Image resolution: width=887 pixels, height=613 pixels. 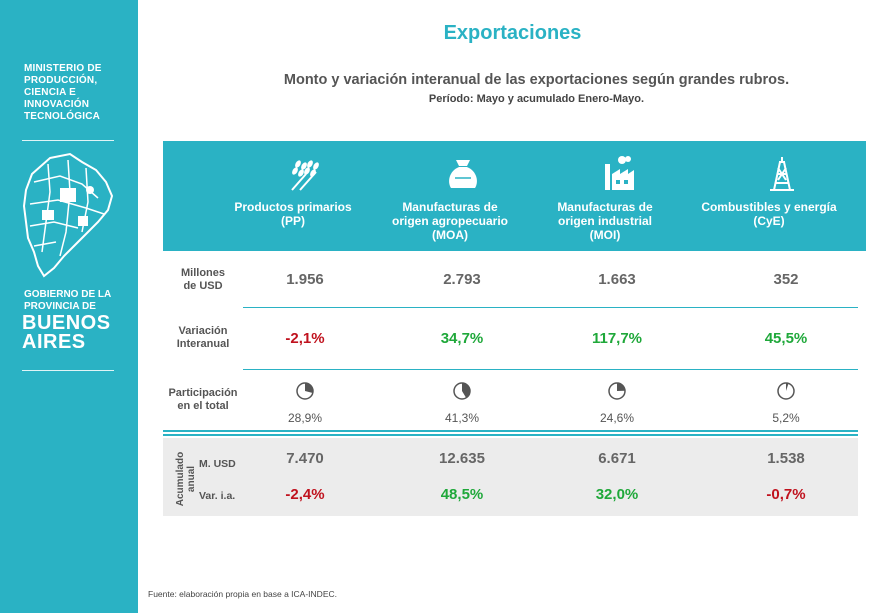 What do you see at coordinates (305, 418) in the screenshot?
I see `share-pp: 28,9%` at bounding box center [305, 418].